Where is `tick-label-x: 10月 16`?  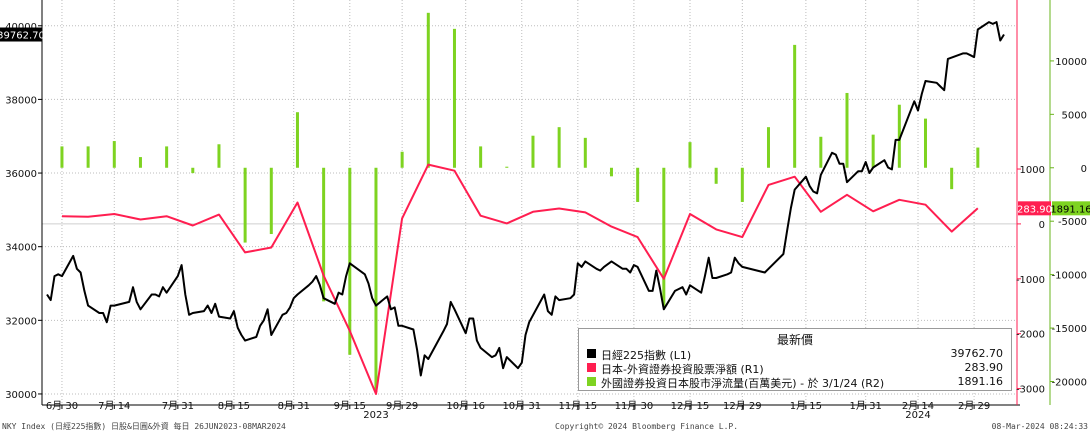
tick-label-x: 10月 16 is located at coordinates (465, 406).